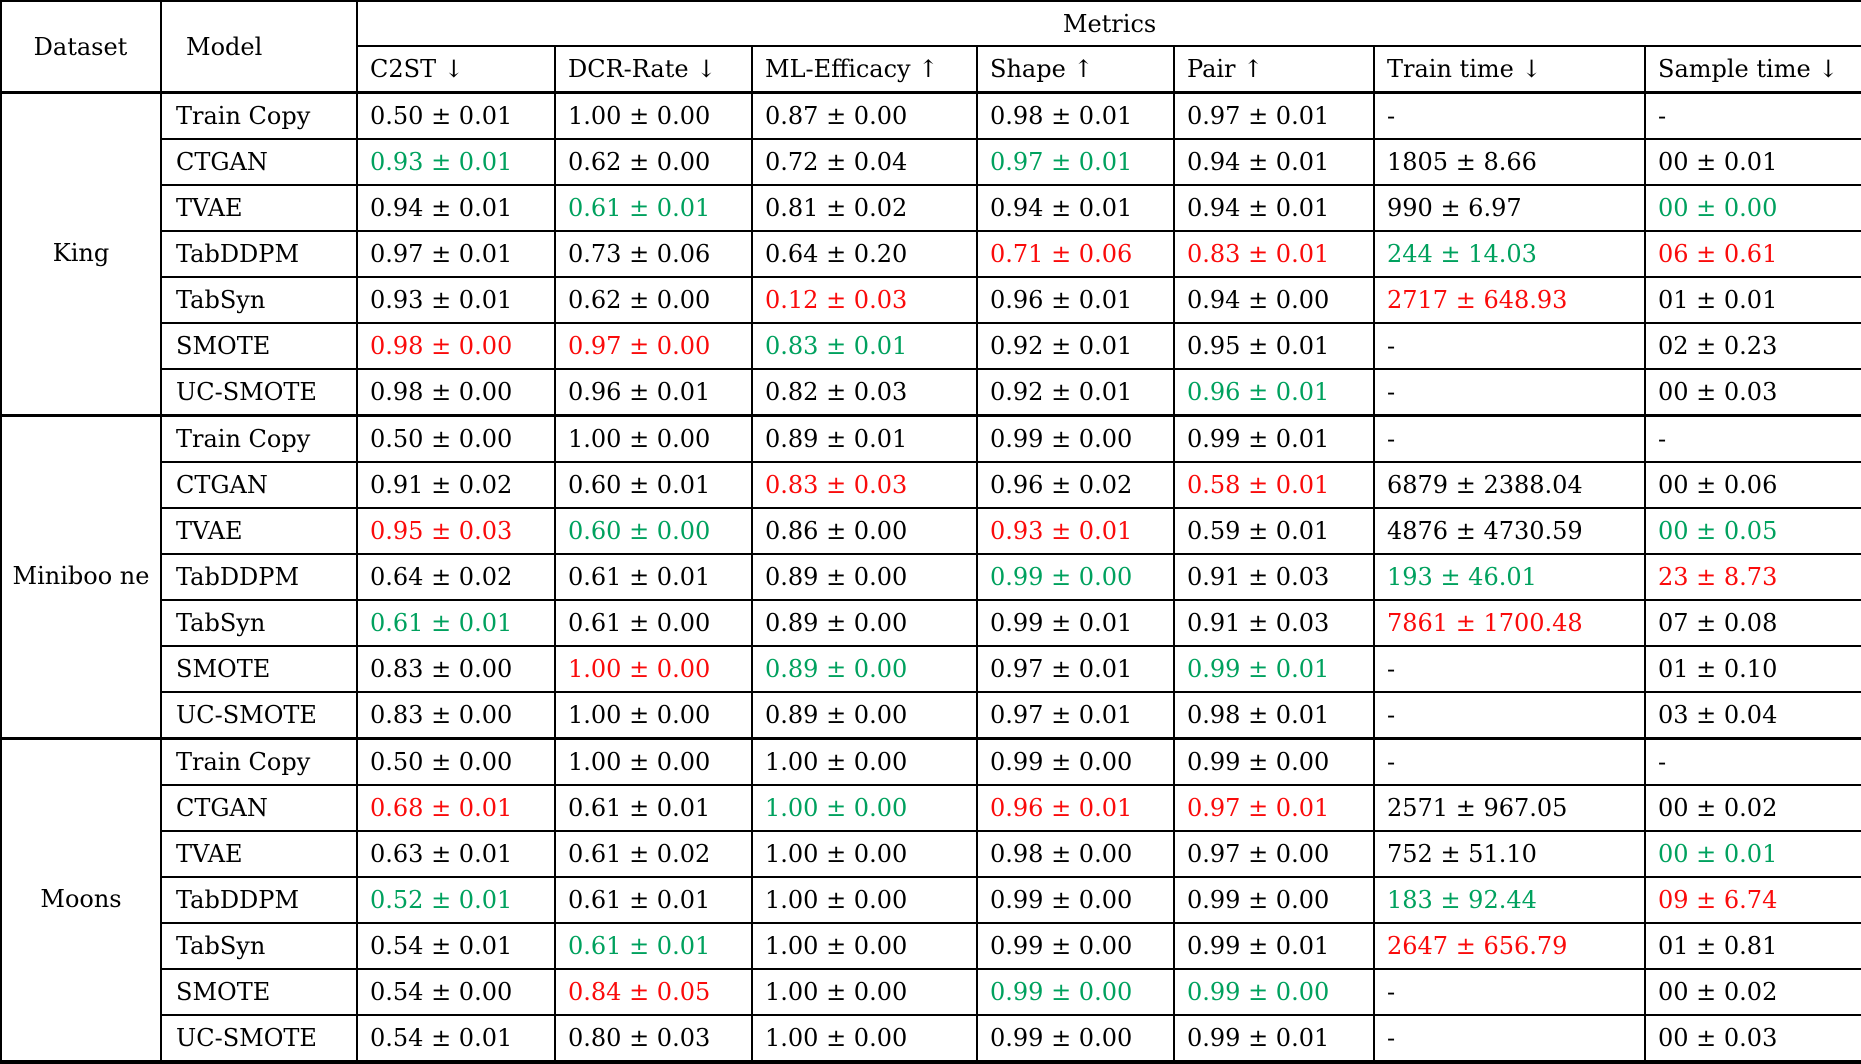  Describe the element at coordinates (1509, 623) in the screenshot. I see `metric-value: 7861 ± 1700.48` at that location.